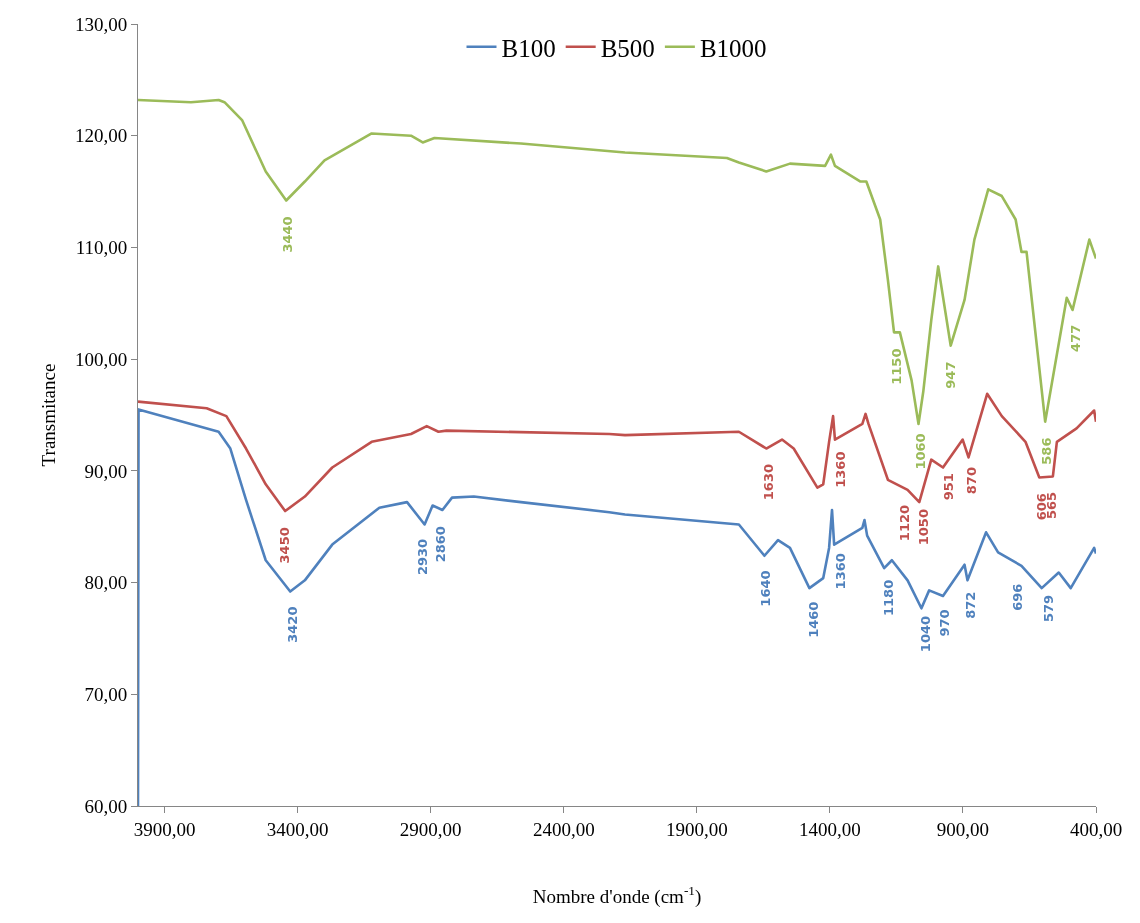  What do you see at coordinates (813, 619) in the screenshot?
I see `annotation: 1460` at bounding box center [813, 619].